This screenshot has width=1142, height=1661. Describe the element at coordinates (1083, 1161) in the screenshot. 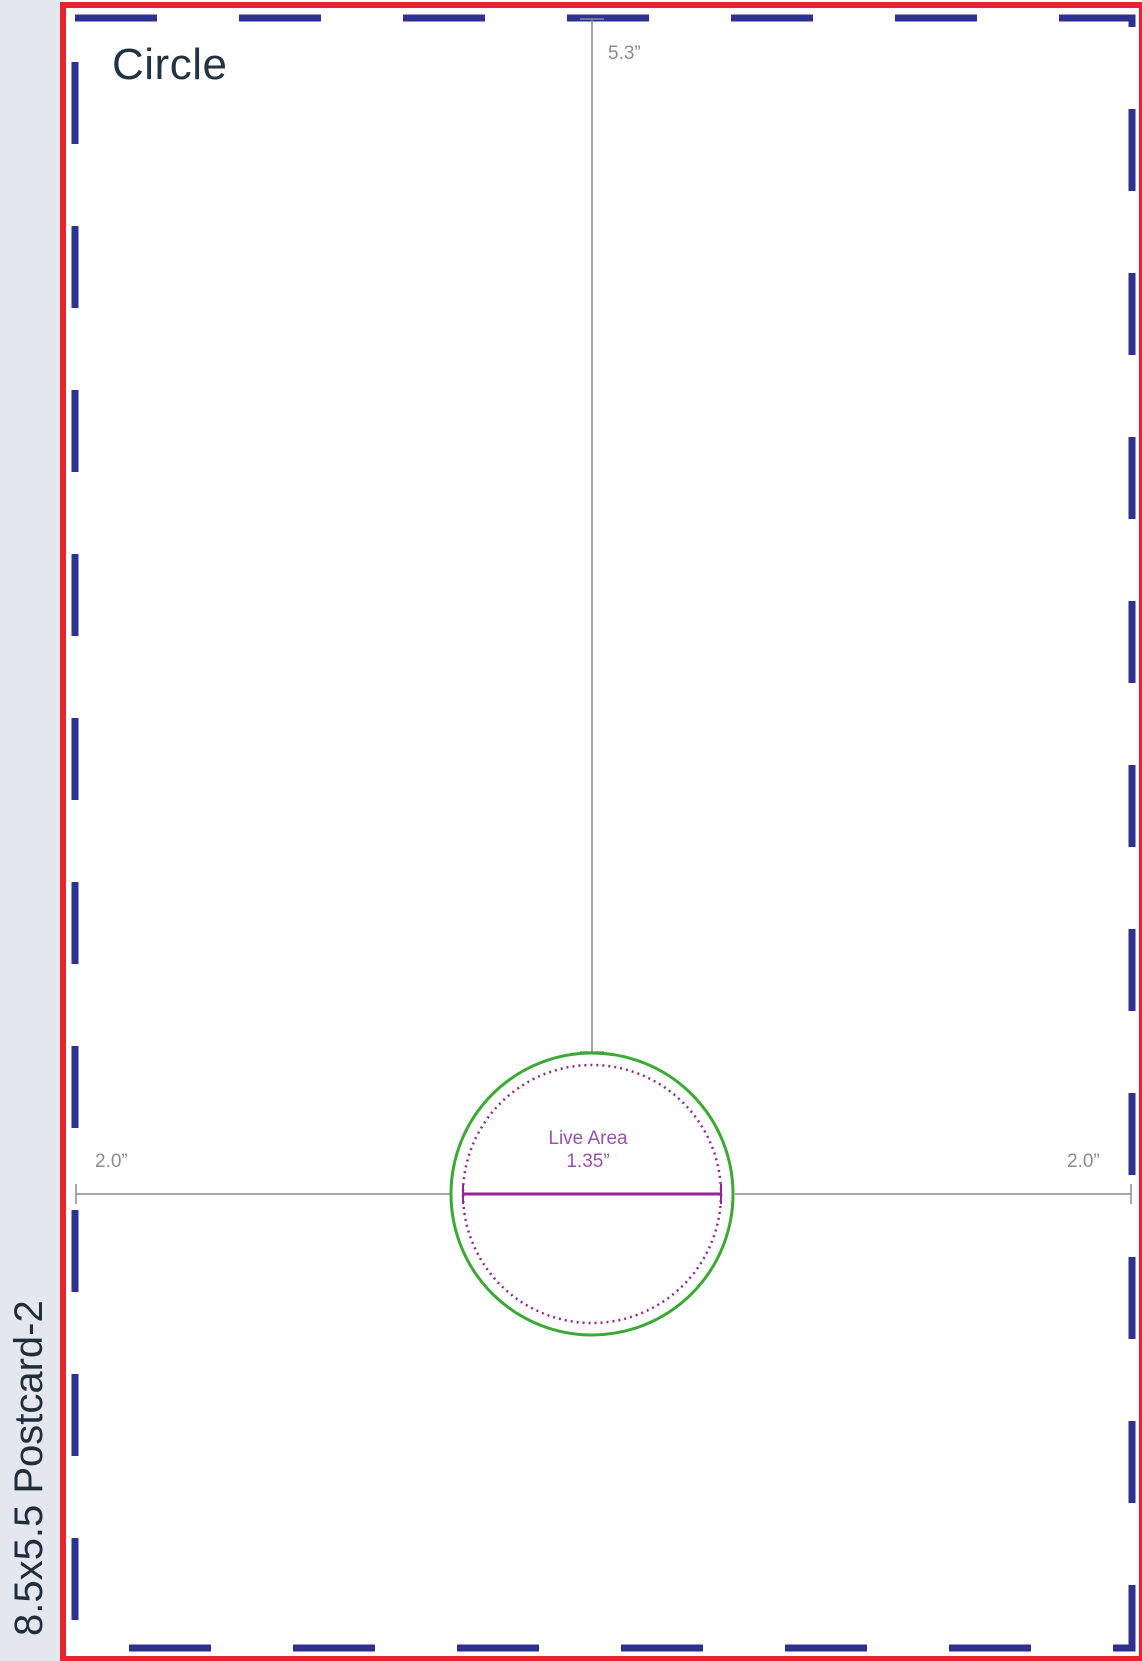

I see `right-dimension-label: 2.0”` at that location.